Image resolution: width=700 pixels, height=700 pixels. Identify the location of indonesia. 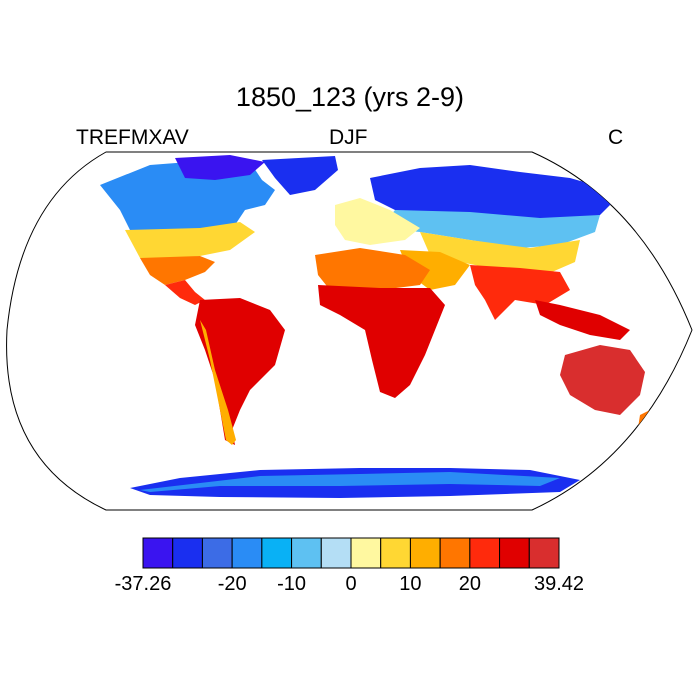
(582, 320).